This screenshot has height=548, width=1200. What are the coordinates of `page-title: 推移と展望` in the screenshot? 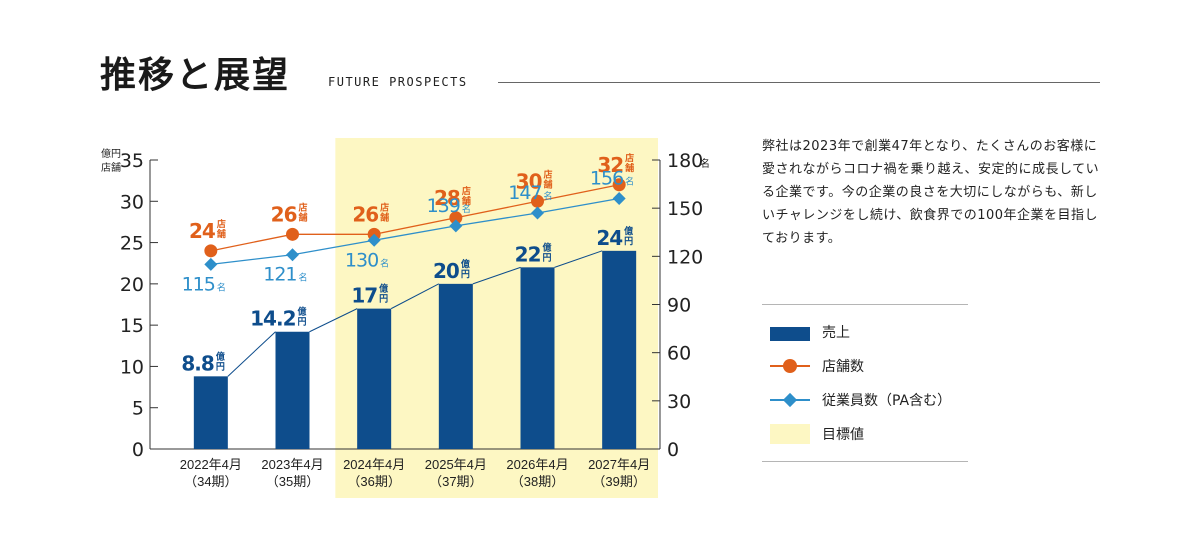 It's located at (195, 75).